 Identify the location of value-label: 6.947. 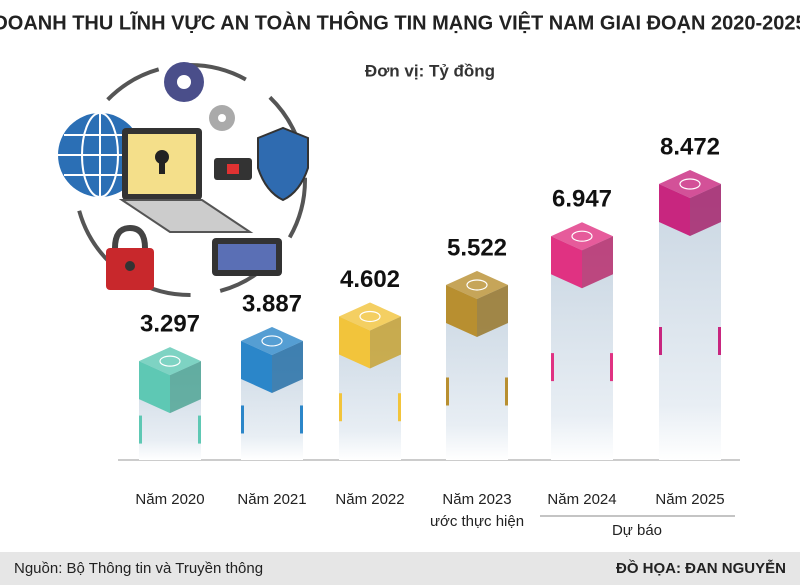
(582, 199).